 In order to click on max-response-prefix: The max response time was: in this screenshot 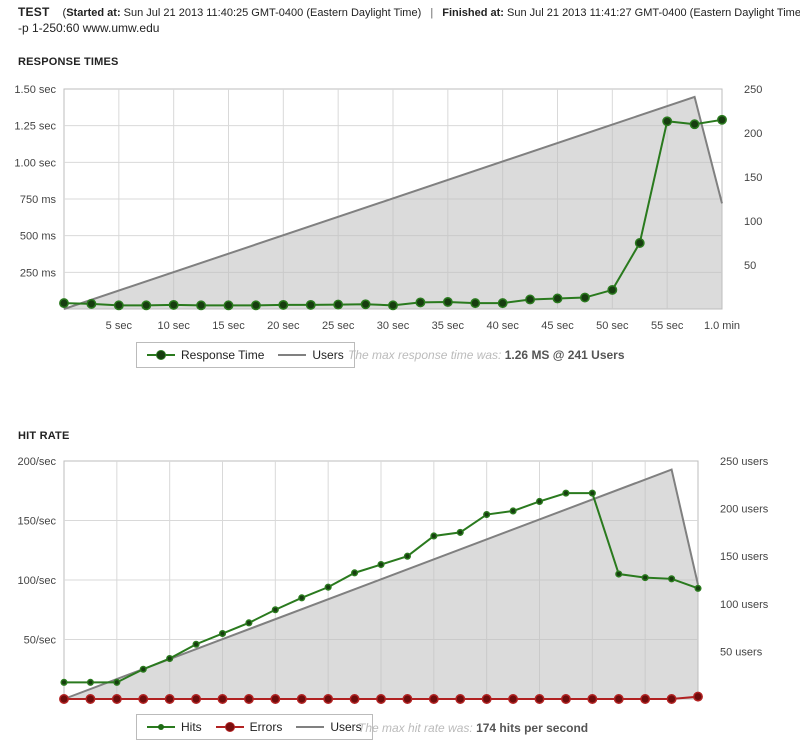, I will do `click(425, 355)`.